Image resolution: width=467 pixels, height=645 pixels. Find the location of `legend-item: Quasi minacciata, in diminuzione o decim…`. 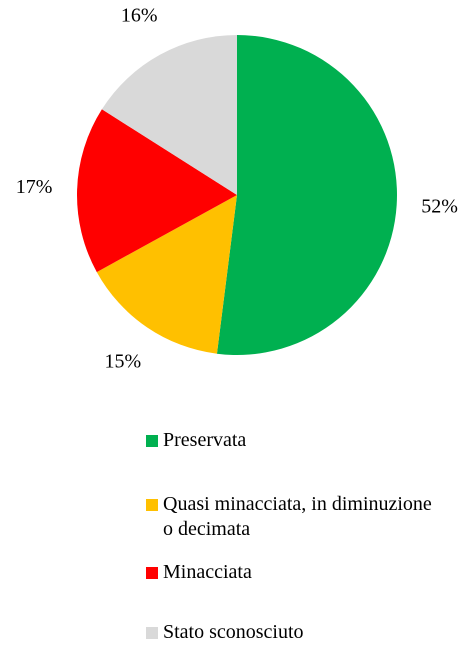

legend-item: Quasi minacciata, in diminuzione o decim… is located at coordinates (296, 517).